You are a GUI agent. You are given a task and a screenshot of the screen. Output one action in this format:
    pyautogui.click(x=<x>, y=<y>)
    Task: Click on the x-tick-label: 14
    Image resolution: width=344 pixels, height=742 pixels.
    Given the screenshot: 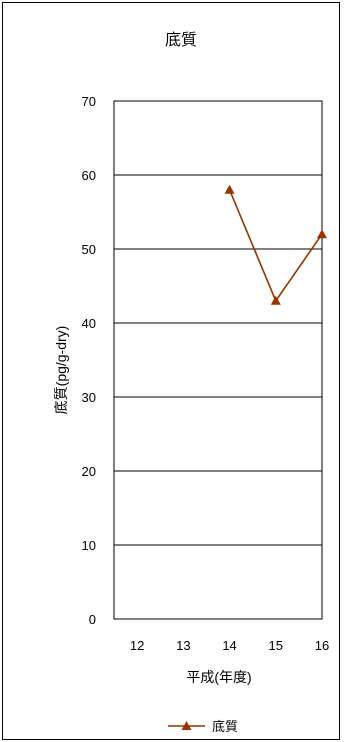 What is the action you would take?
    pyautogui.click(x=229, y=645)
    